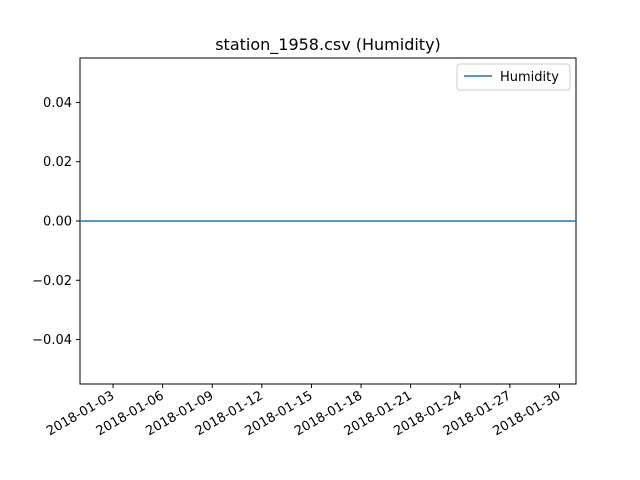  What do you see at coordinates (529, 77) in the screenshot?
I see `legend-label-humidity: Humidity` at bounding box center [529, 77].